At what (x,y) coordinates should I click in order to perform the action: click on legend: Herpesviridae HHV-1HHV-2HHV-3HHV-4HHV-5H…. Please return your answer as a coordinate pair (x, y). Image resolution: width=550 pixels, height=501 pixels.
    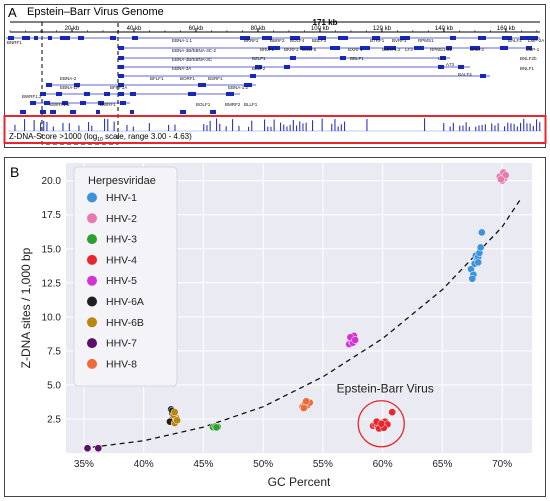
    Looking at the image, I should click on (125, 276).